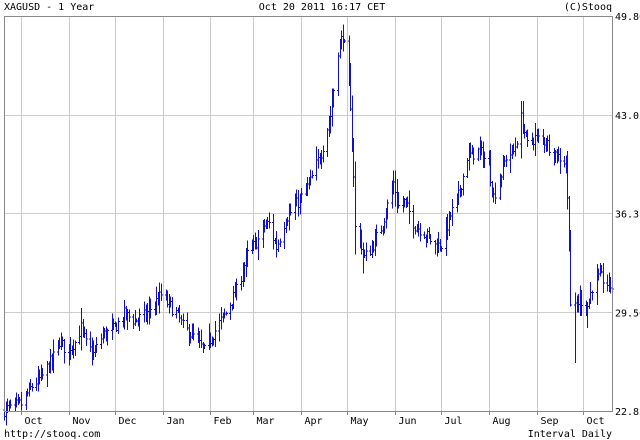 The image size is (640, 440). I want to click on interval-label: Interval Daily, so click(570, 434).